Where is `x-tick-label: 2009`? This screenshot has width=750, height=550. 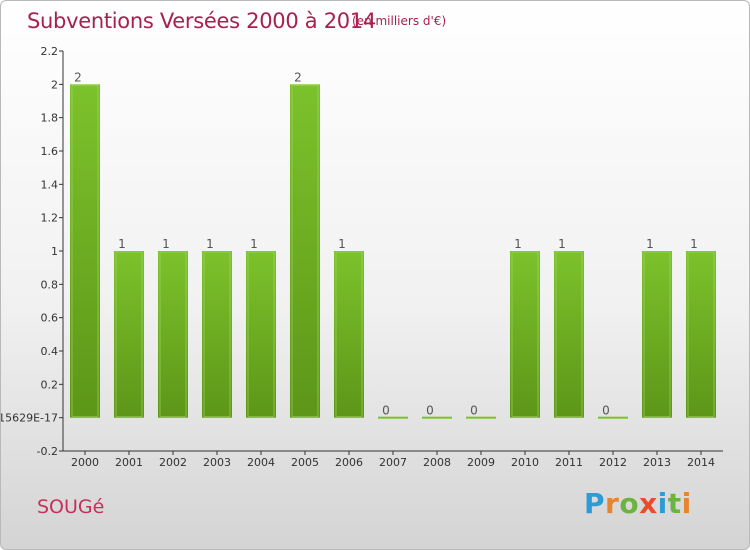 x-tick-label: 2009 is located at coordinates (481, 462).